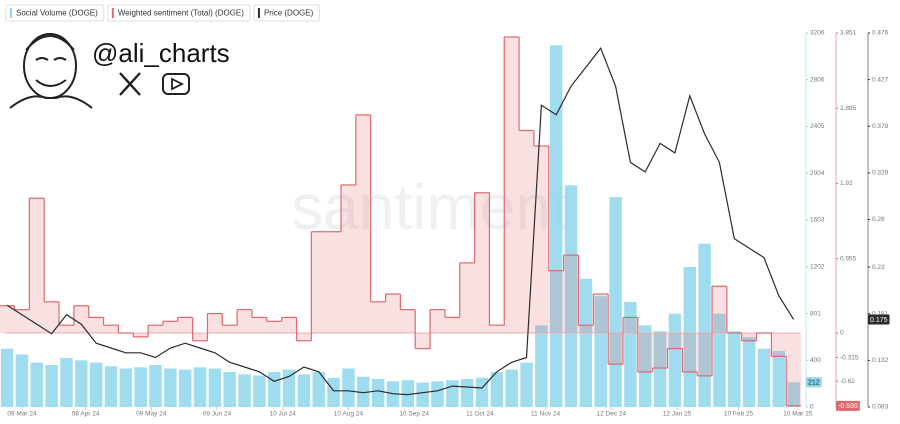  I want to click on last-value-badge: -0.935, so click(848, 405).